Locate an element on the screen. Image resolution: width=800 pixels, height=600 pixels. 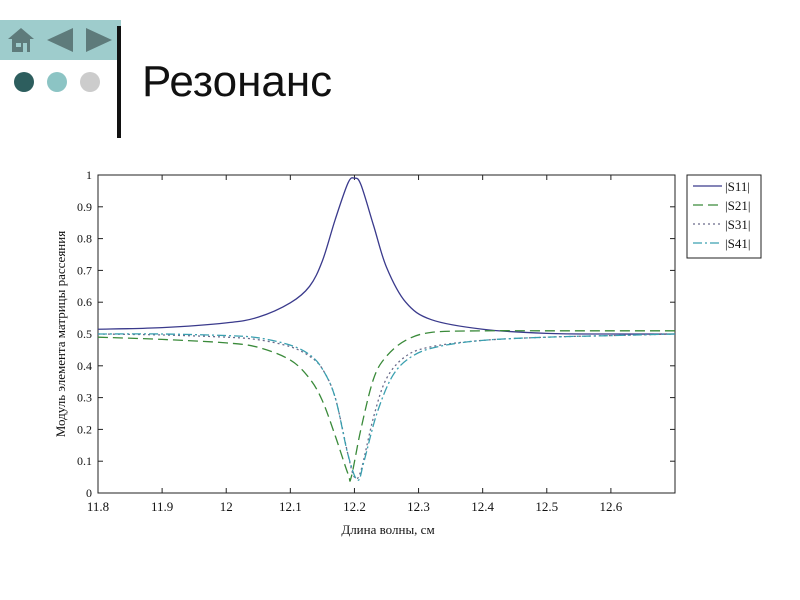
x-tick-label: 12.2 is located at coordinates (354, 506).